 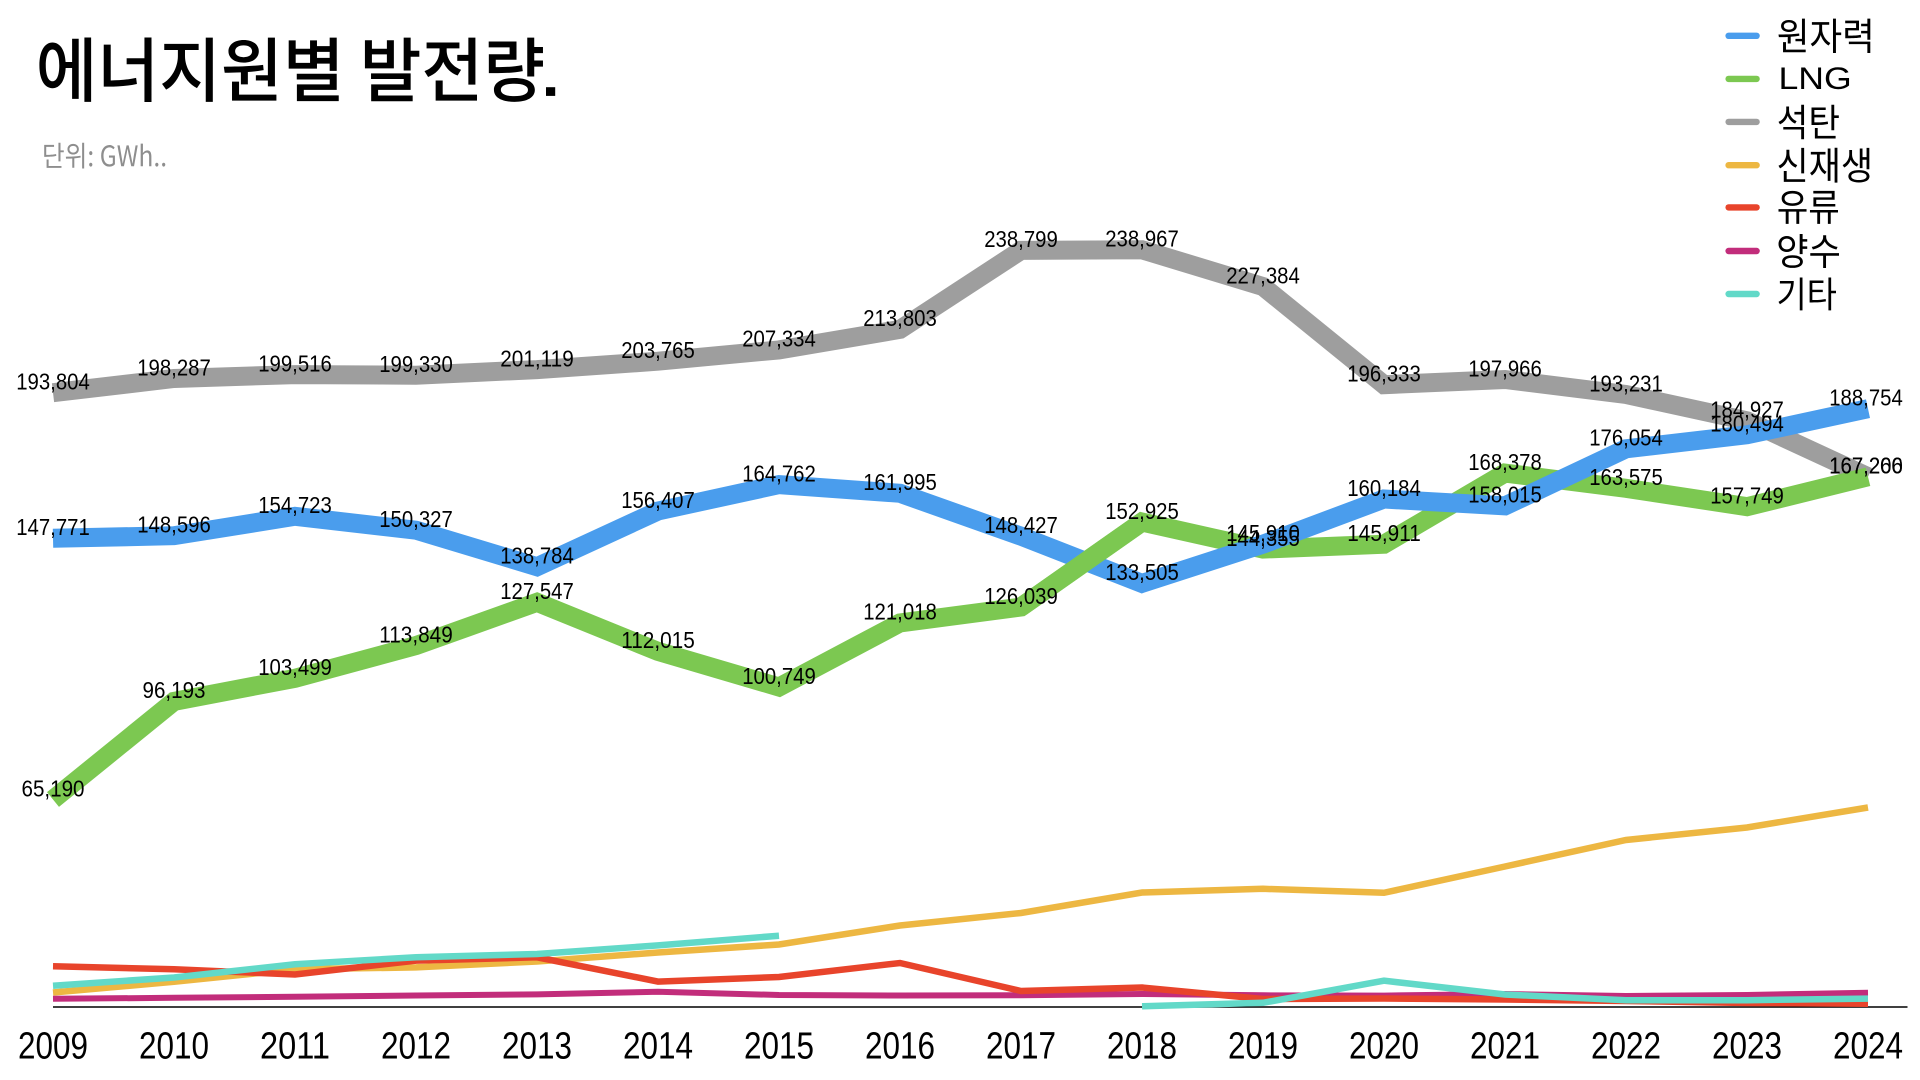 I want to click on svg-text: 167,260, so click(x=1866, y=466).